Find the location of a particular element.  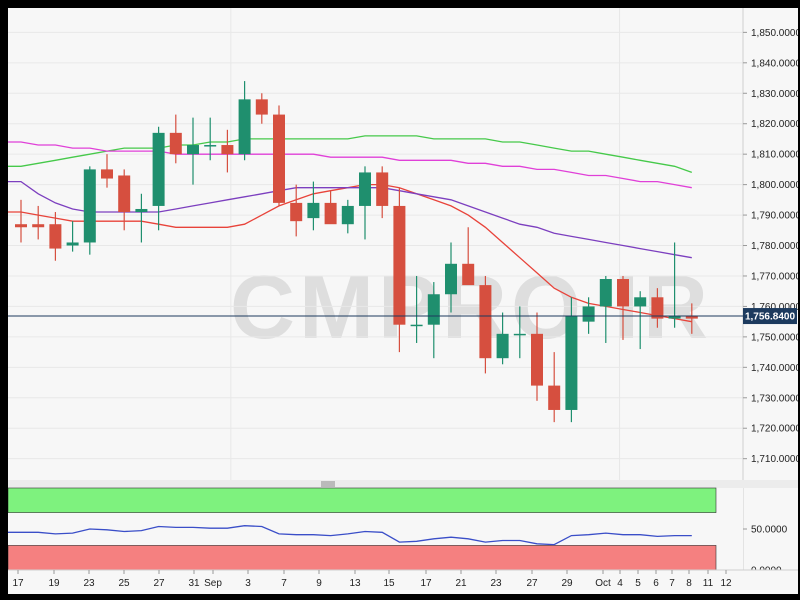

x-tick-label: 27 is located at coordinates (159, 583).